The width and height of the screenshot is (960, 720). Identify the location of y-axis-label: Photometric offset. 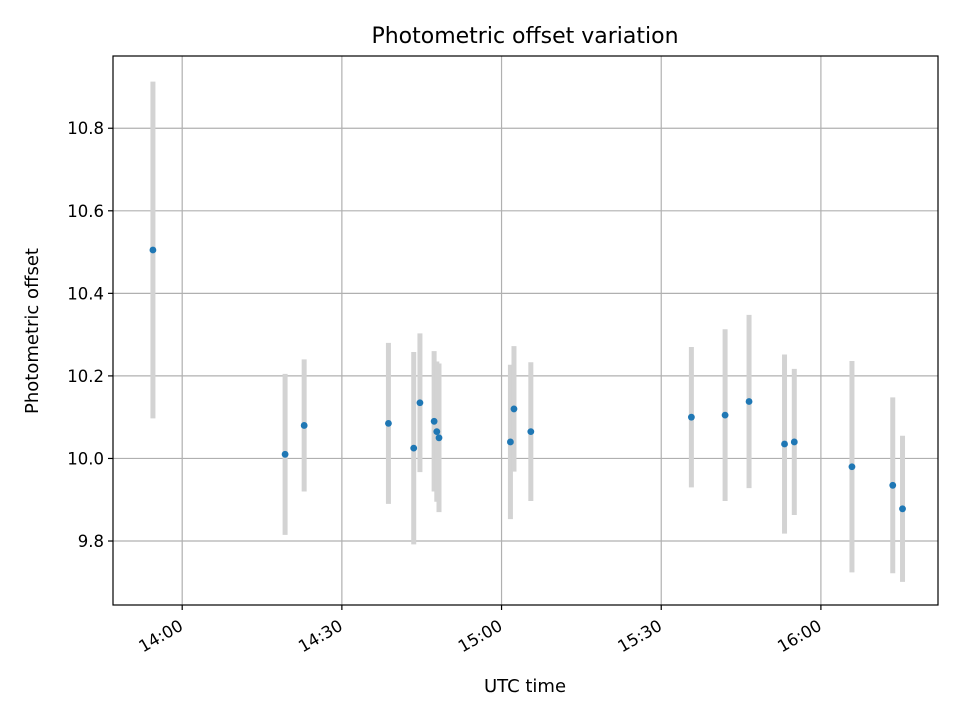
(32, 331).